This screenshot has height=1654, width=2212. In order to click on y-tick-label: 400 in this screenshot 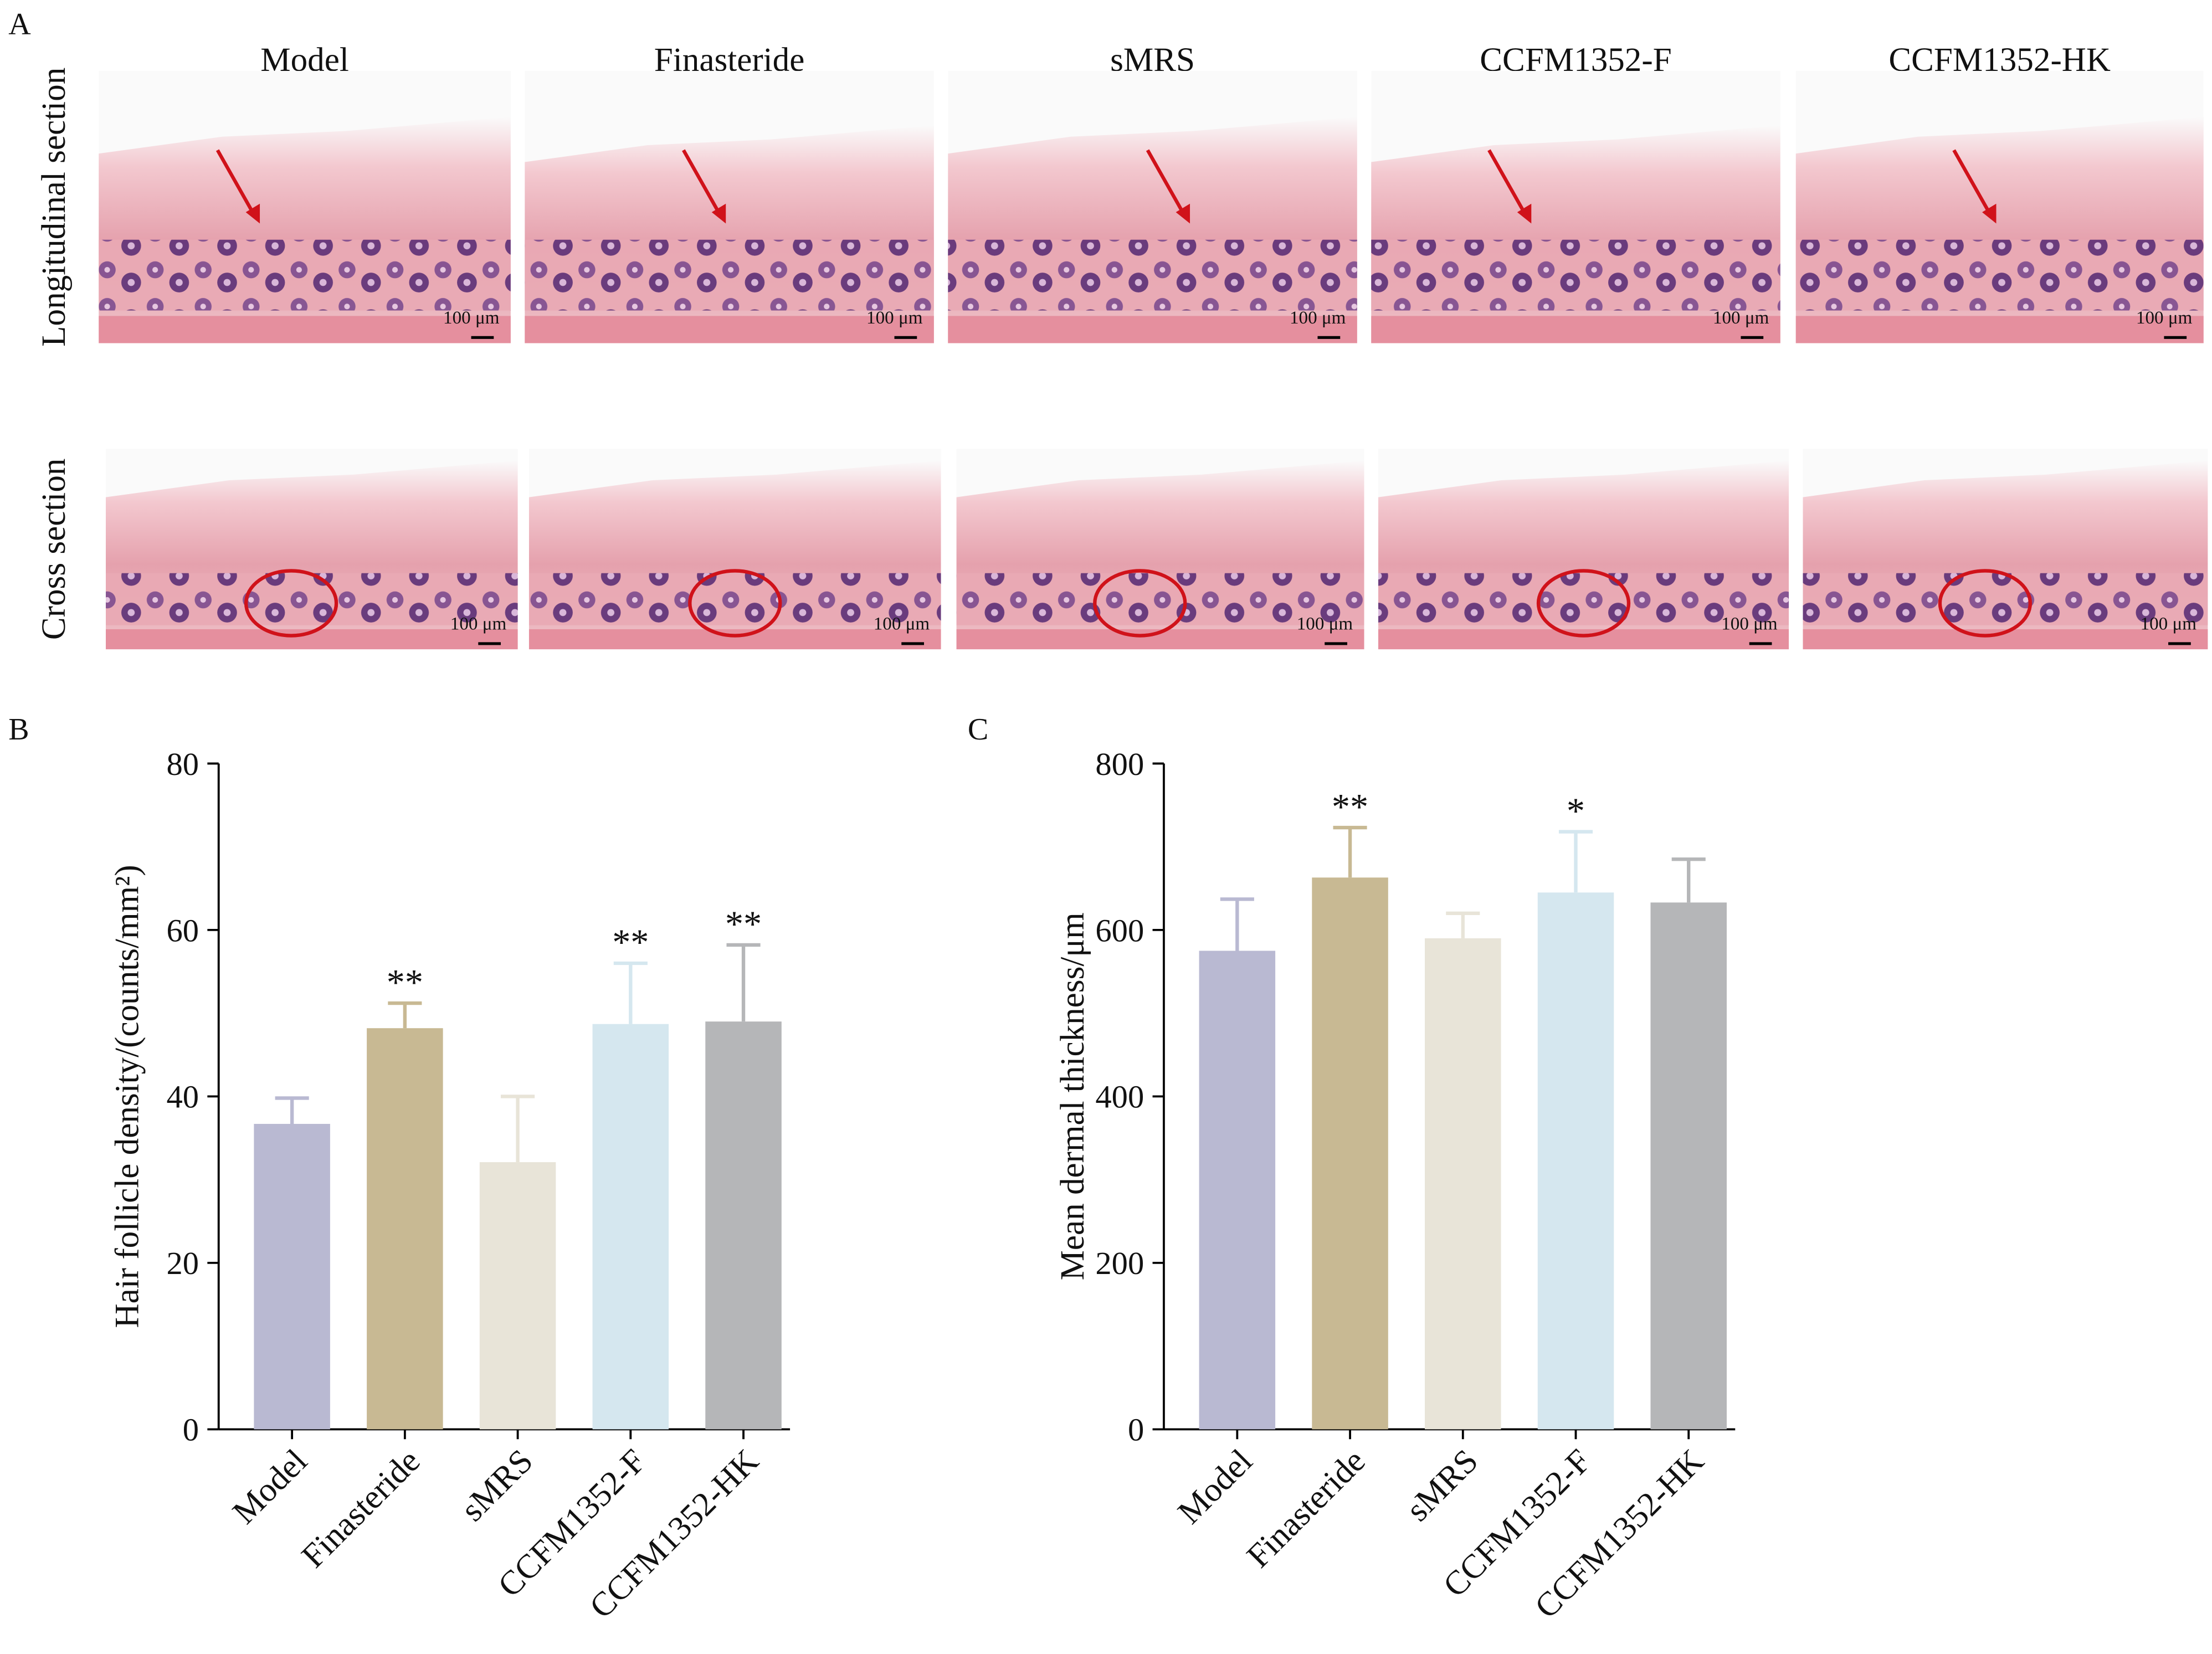, I will do `click(1119, 1097)`.